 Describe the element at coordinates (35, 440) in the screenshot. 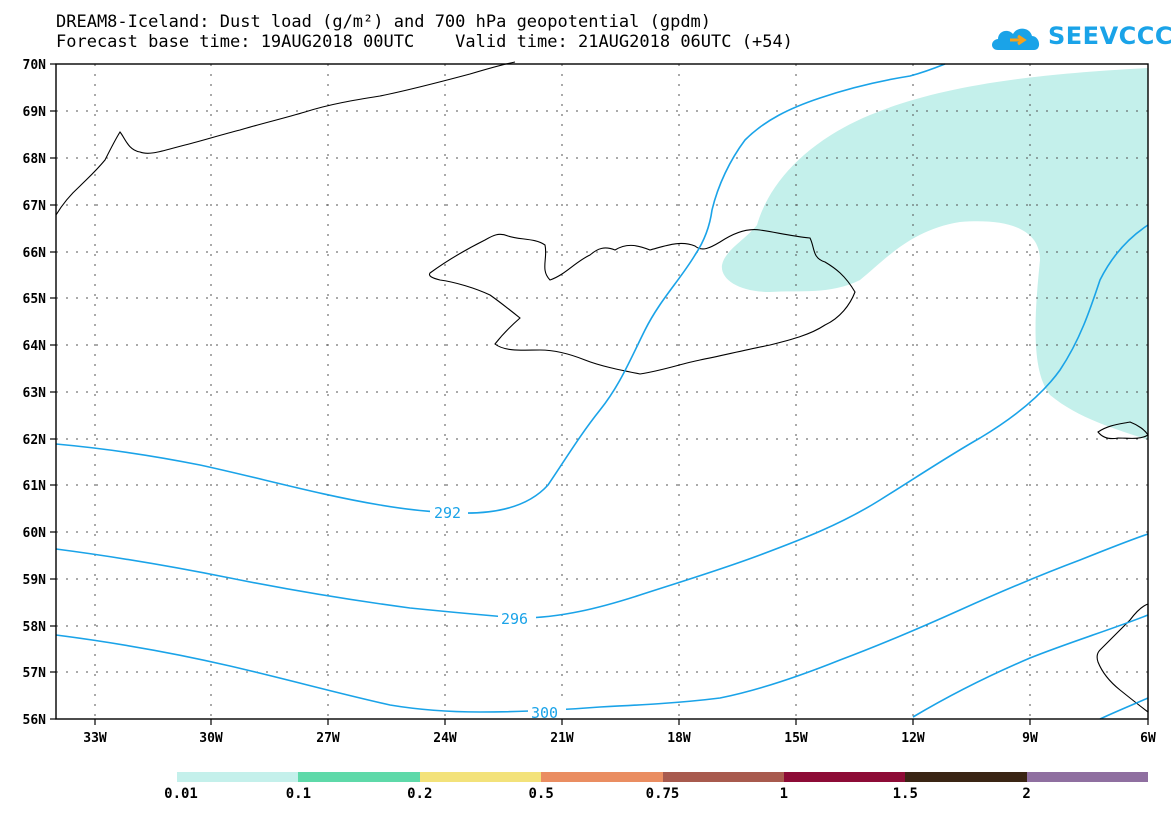

I see `lat-label: 62N` at that location.